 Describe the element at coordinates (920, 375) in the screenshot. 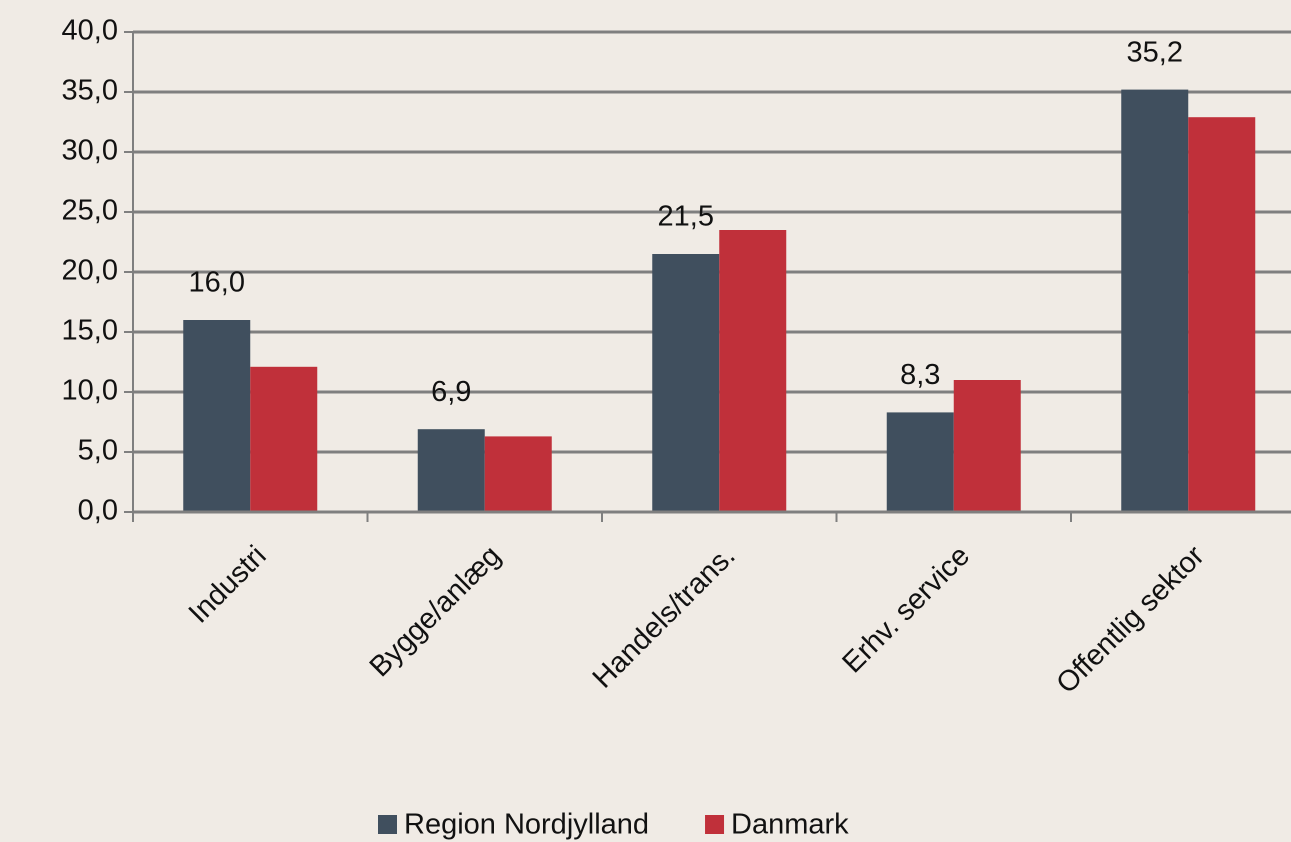

I see `data-label: 8,3` at that location.